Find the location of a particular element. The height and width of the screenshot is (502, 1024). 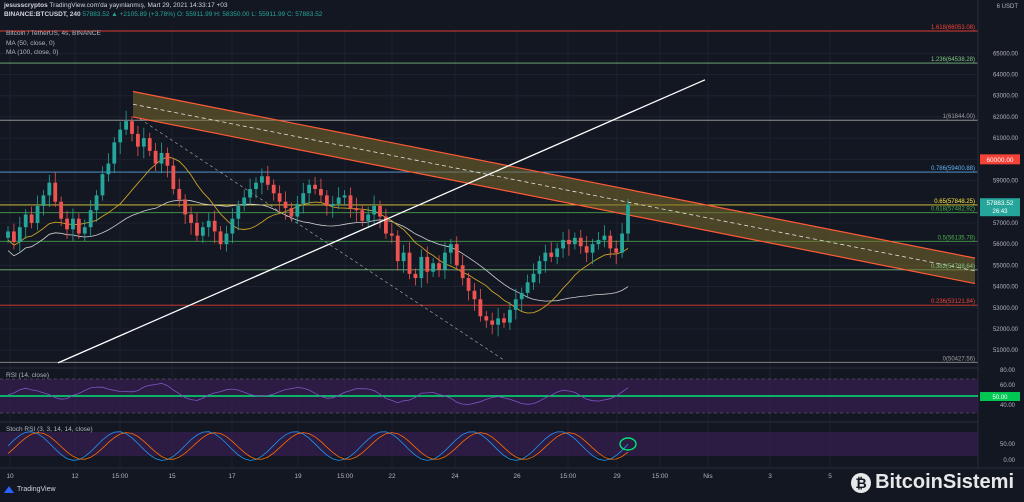

time-tick-3: 15 is located at coordinates (172, 476).